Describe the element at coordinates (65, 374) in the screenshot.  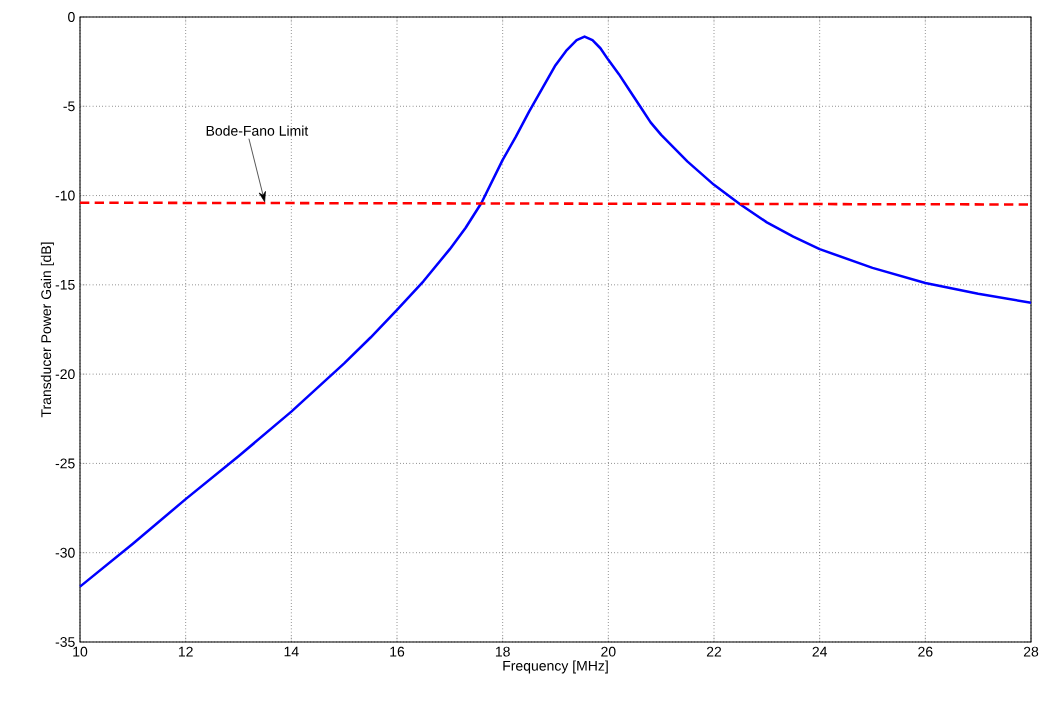
I see `y-tick-label: -20` at that location.